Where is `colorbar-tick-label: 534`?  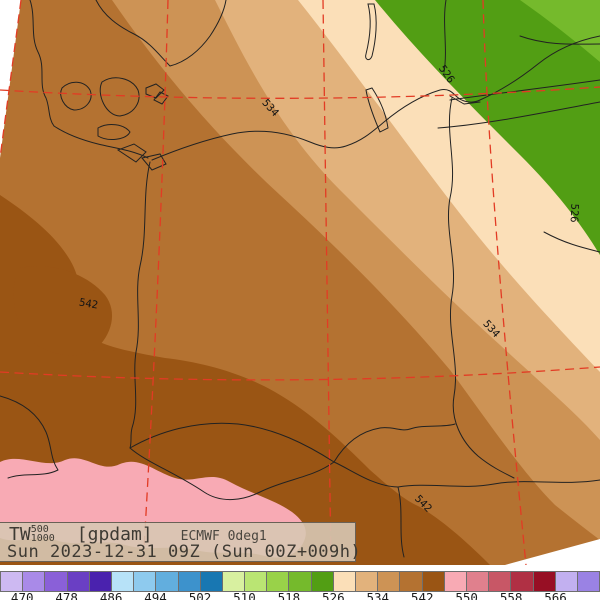
colorbar-tick-label: 534 is located at coordinates (378, 595).